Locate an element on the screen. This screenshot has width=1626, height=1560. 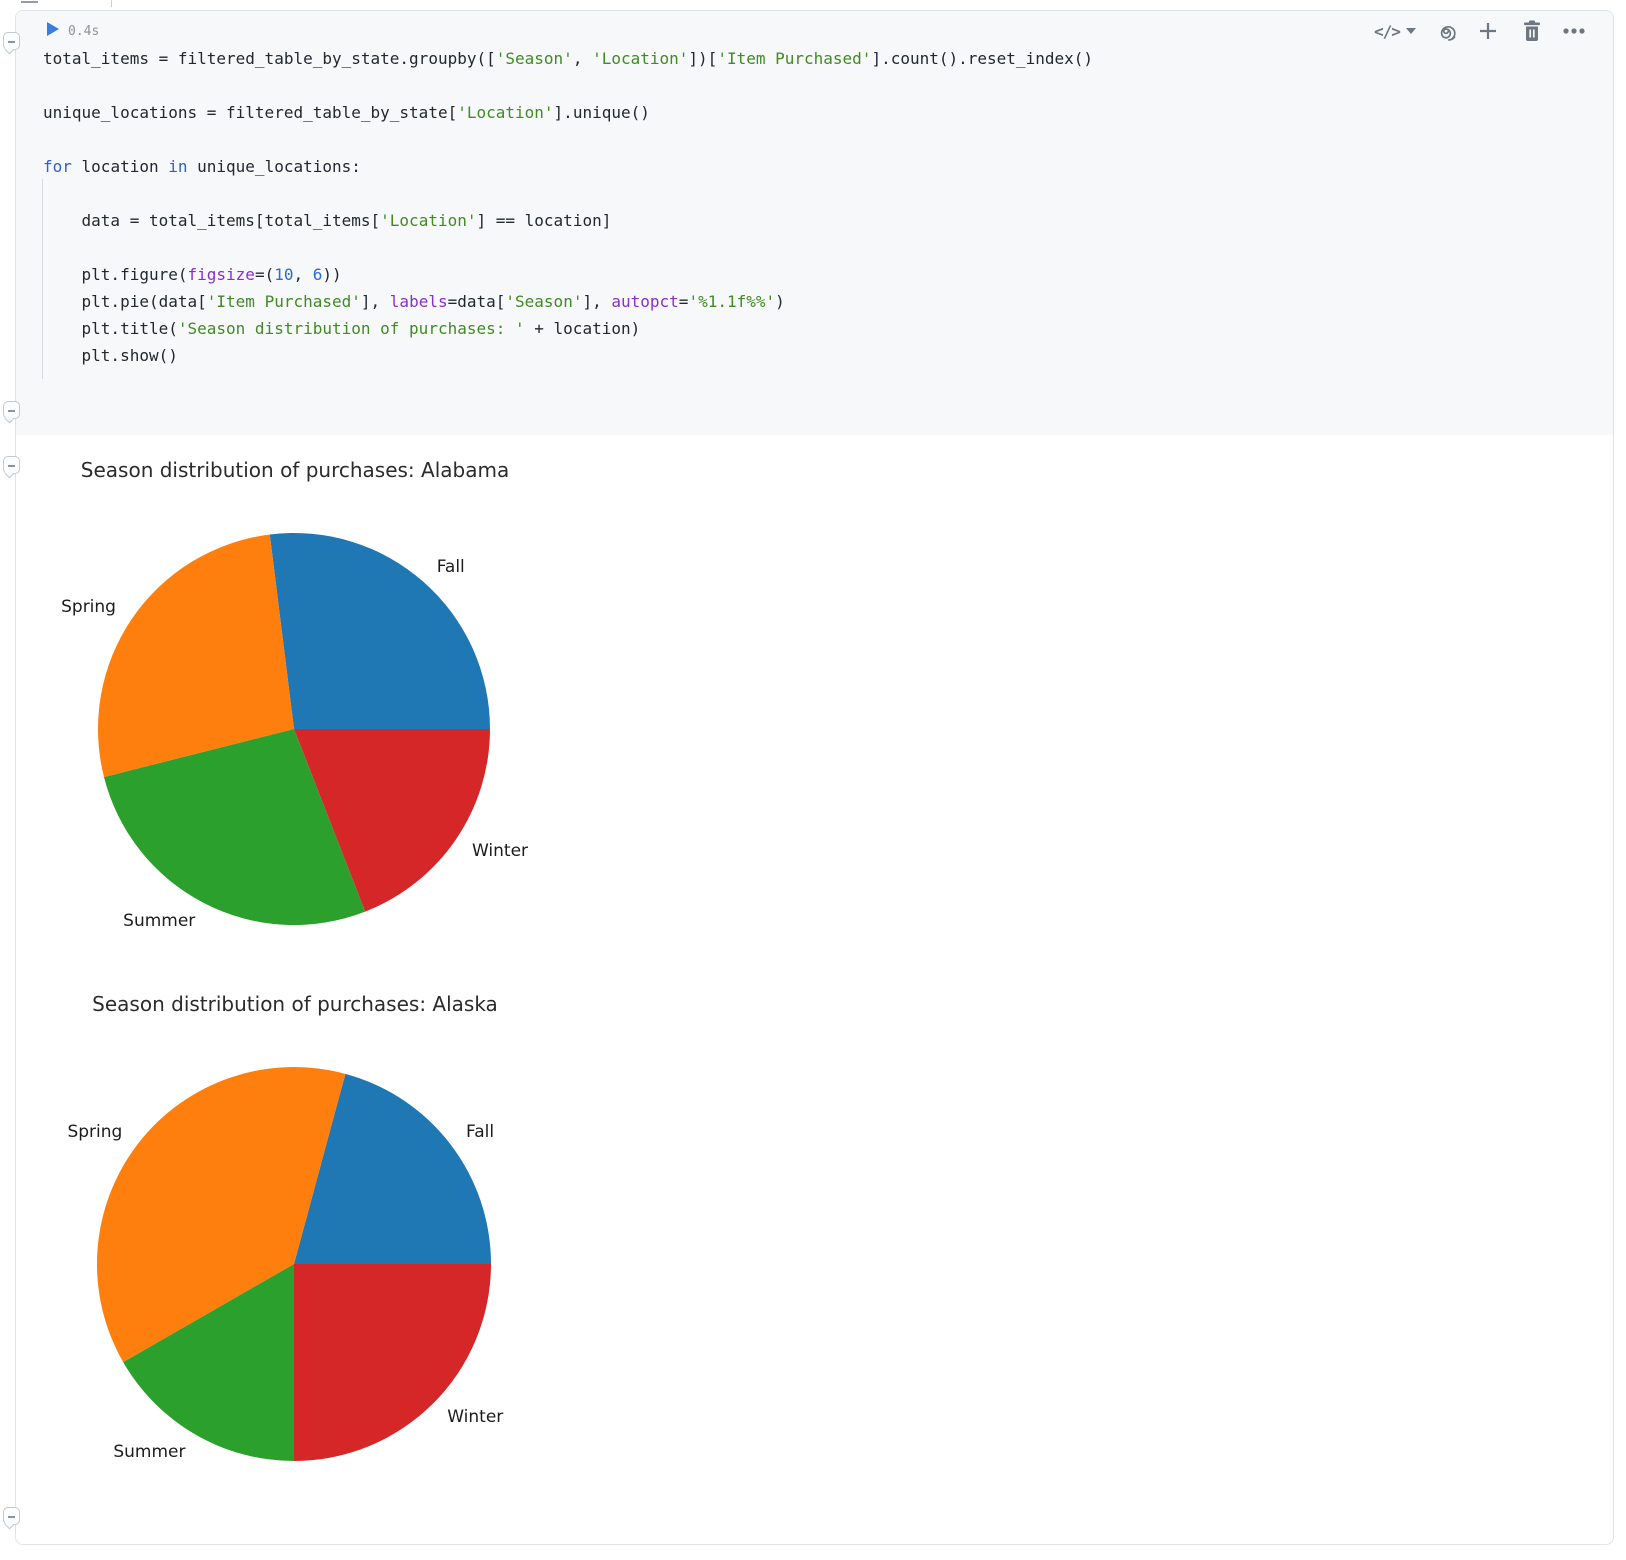
previous-cell-edge is located at coordinates (111, 3).